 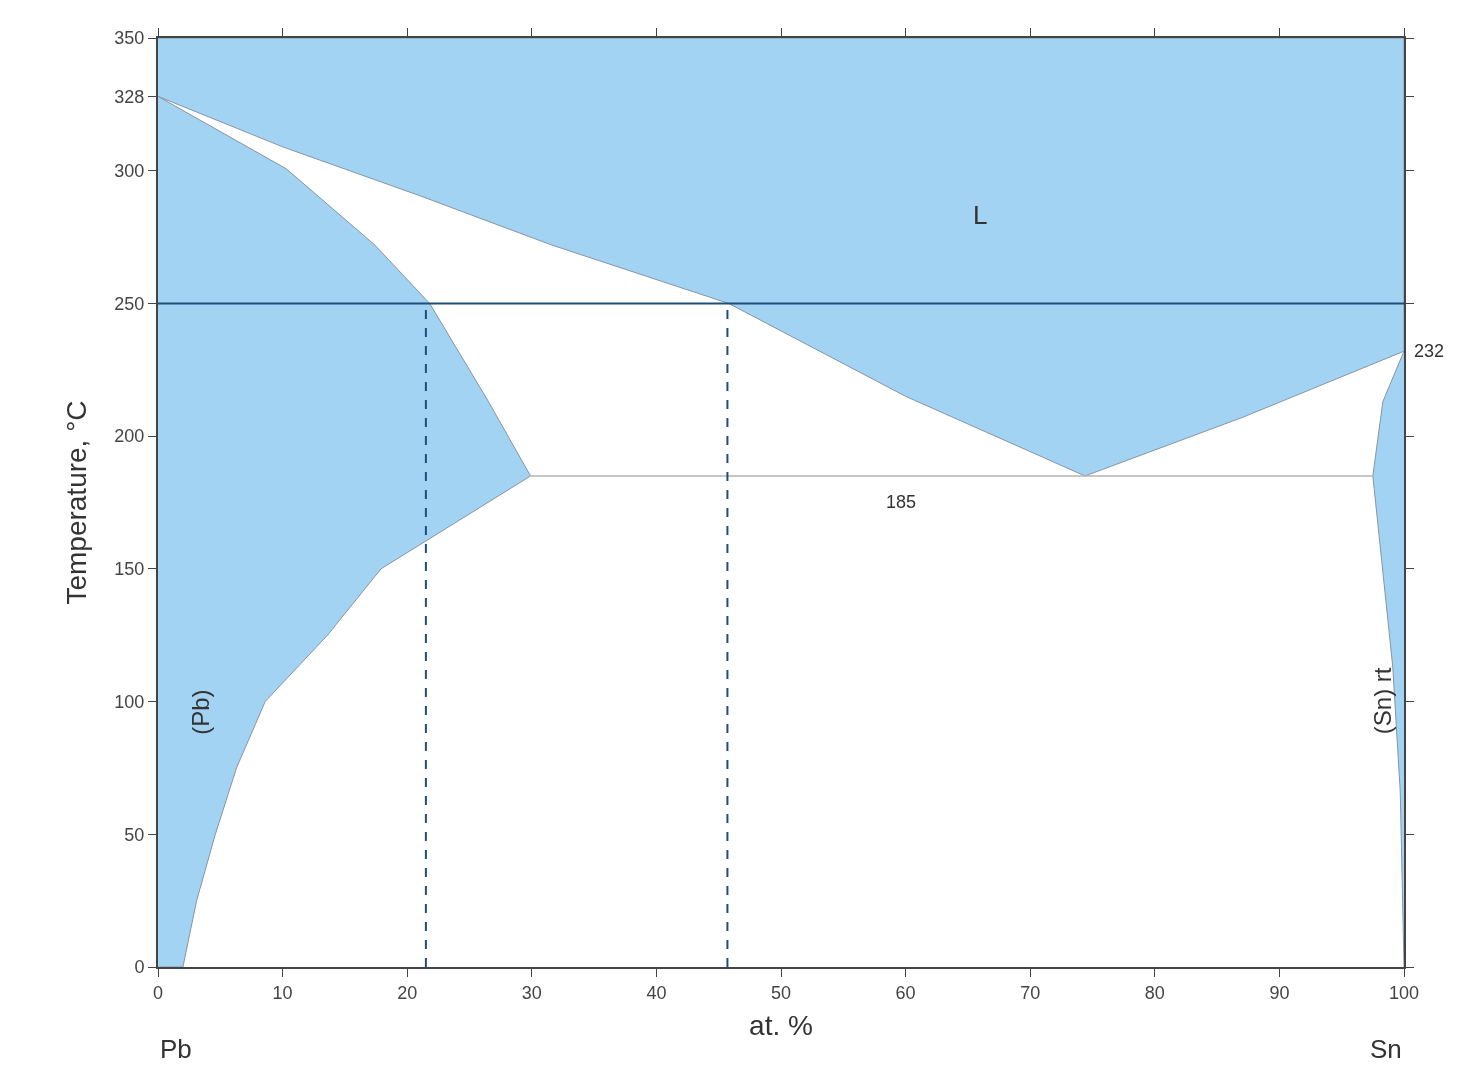 What do you see at coordinates (1030, 992) in the screenshot?
I see `x-tick-label: 70` at bounding box center [1030, 992].